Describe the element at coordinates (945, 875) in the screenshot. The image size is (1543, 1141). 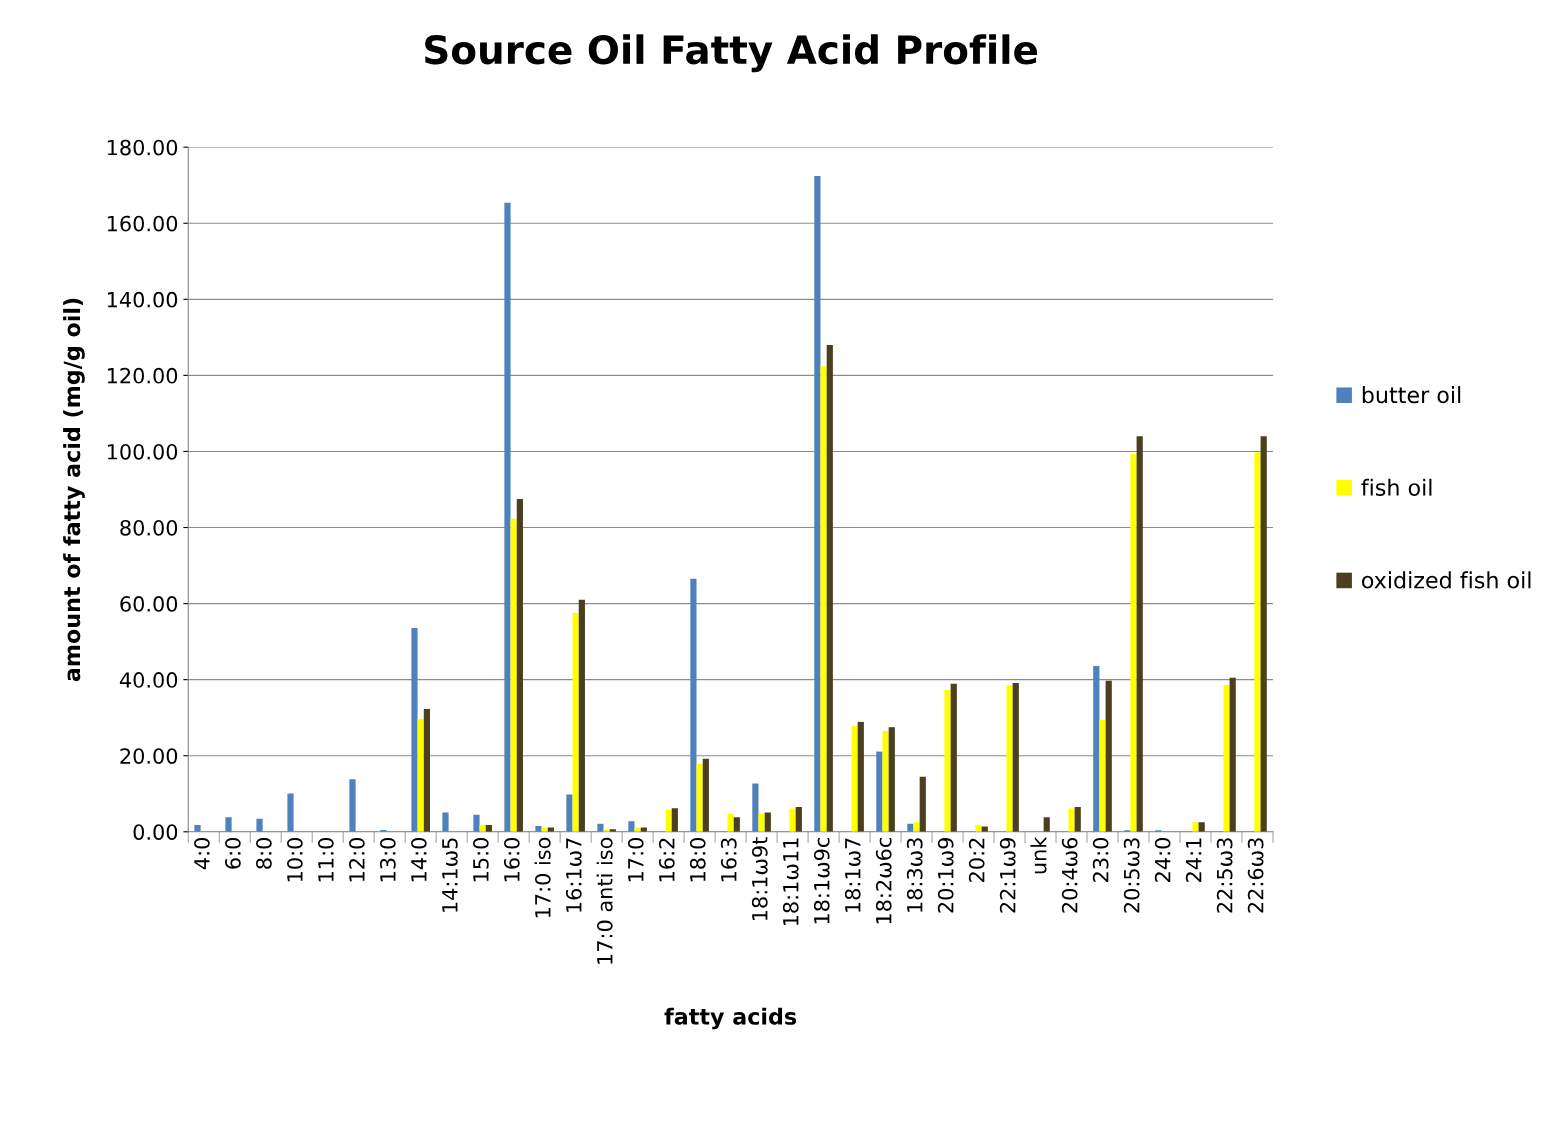
I see `x-tick-label: 20:1ω9` at that location.